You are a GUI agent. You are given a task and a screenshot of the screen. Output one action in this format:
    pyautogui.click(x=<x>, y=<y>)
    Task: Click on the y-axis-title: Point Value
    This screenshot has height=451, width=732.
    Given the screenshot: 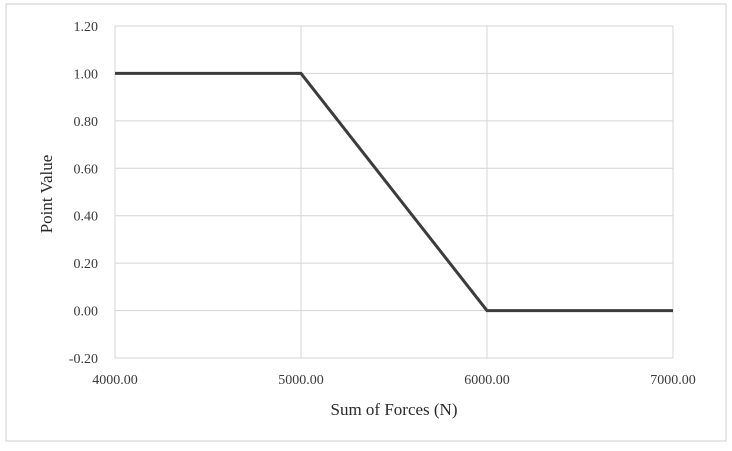 What is the action you would take?
    pyautogui.click(x=46, y=194)
    